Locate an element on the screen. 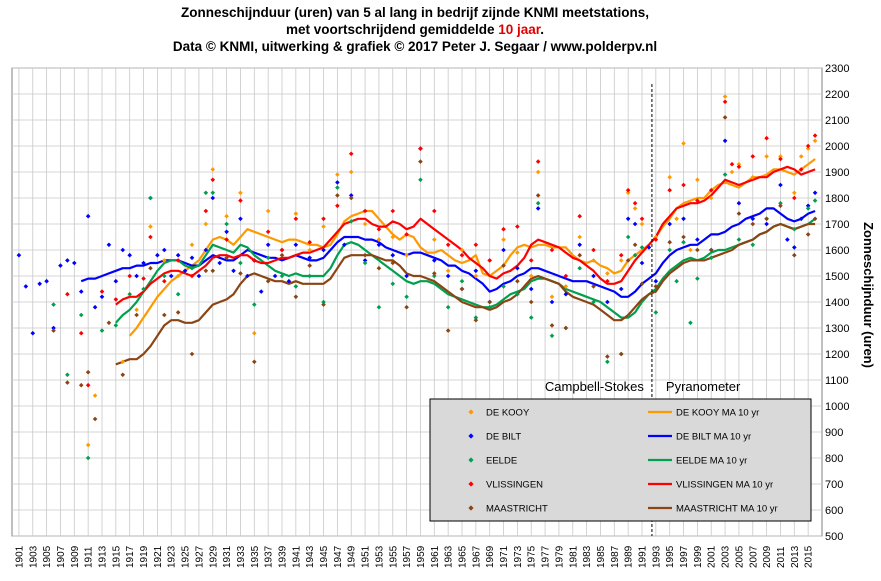  y-tick-label: 1200 is located at coordinates (837, 355).